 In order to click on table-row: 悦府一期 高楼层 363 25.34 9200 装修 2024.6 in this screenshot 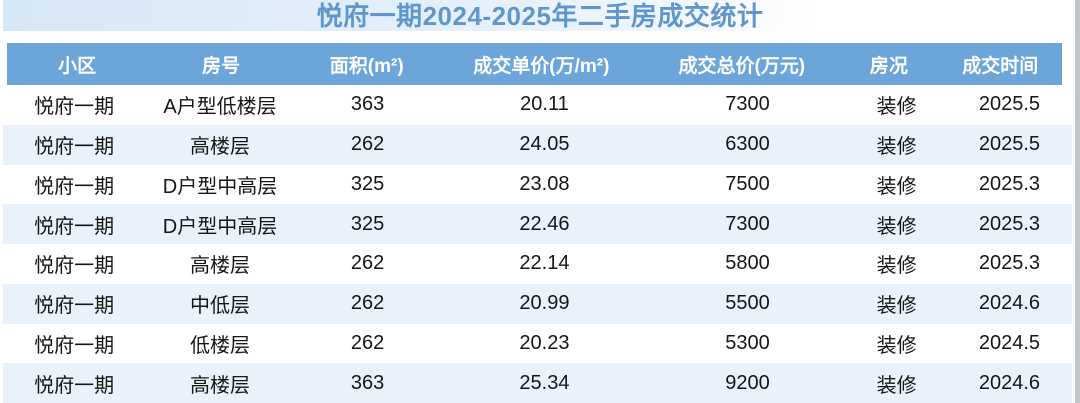, I will do `click(537, 383)`.